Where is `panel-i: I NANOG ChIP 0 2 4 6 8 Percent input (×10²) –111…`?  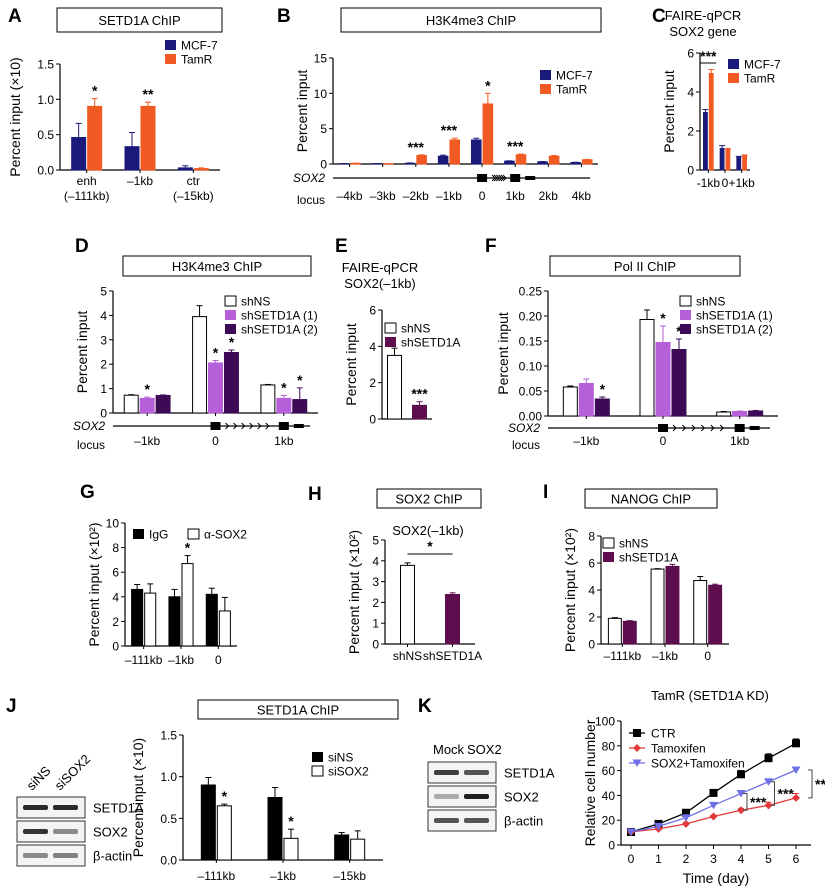 panel-i: I NANOG ChIP 0 2 4 6 8 Percent input (×10²) –111… is located at coordinates (636, 572).